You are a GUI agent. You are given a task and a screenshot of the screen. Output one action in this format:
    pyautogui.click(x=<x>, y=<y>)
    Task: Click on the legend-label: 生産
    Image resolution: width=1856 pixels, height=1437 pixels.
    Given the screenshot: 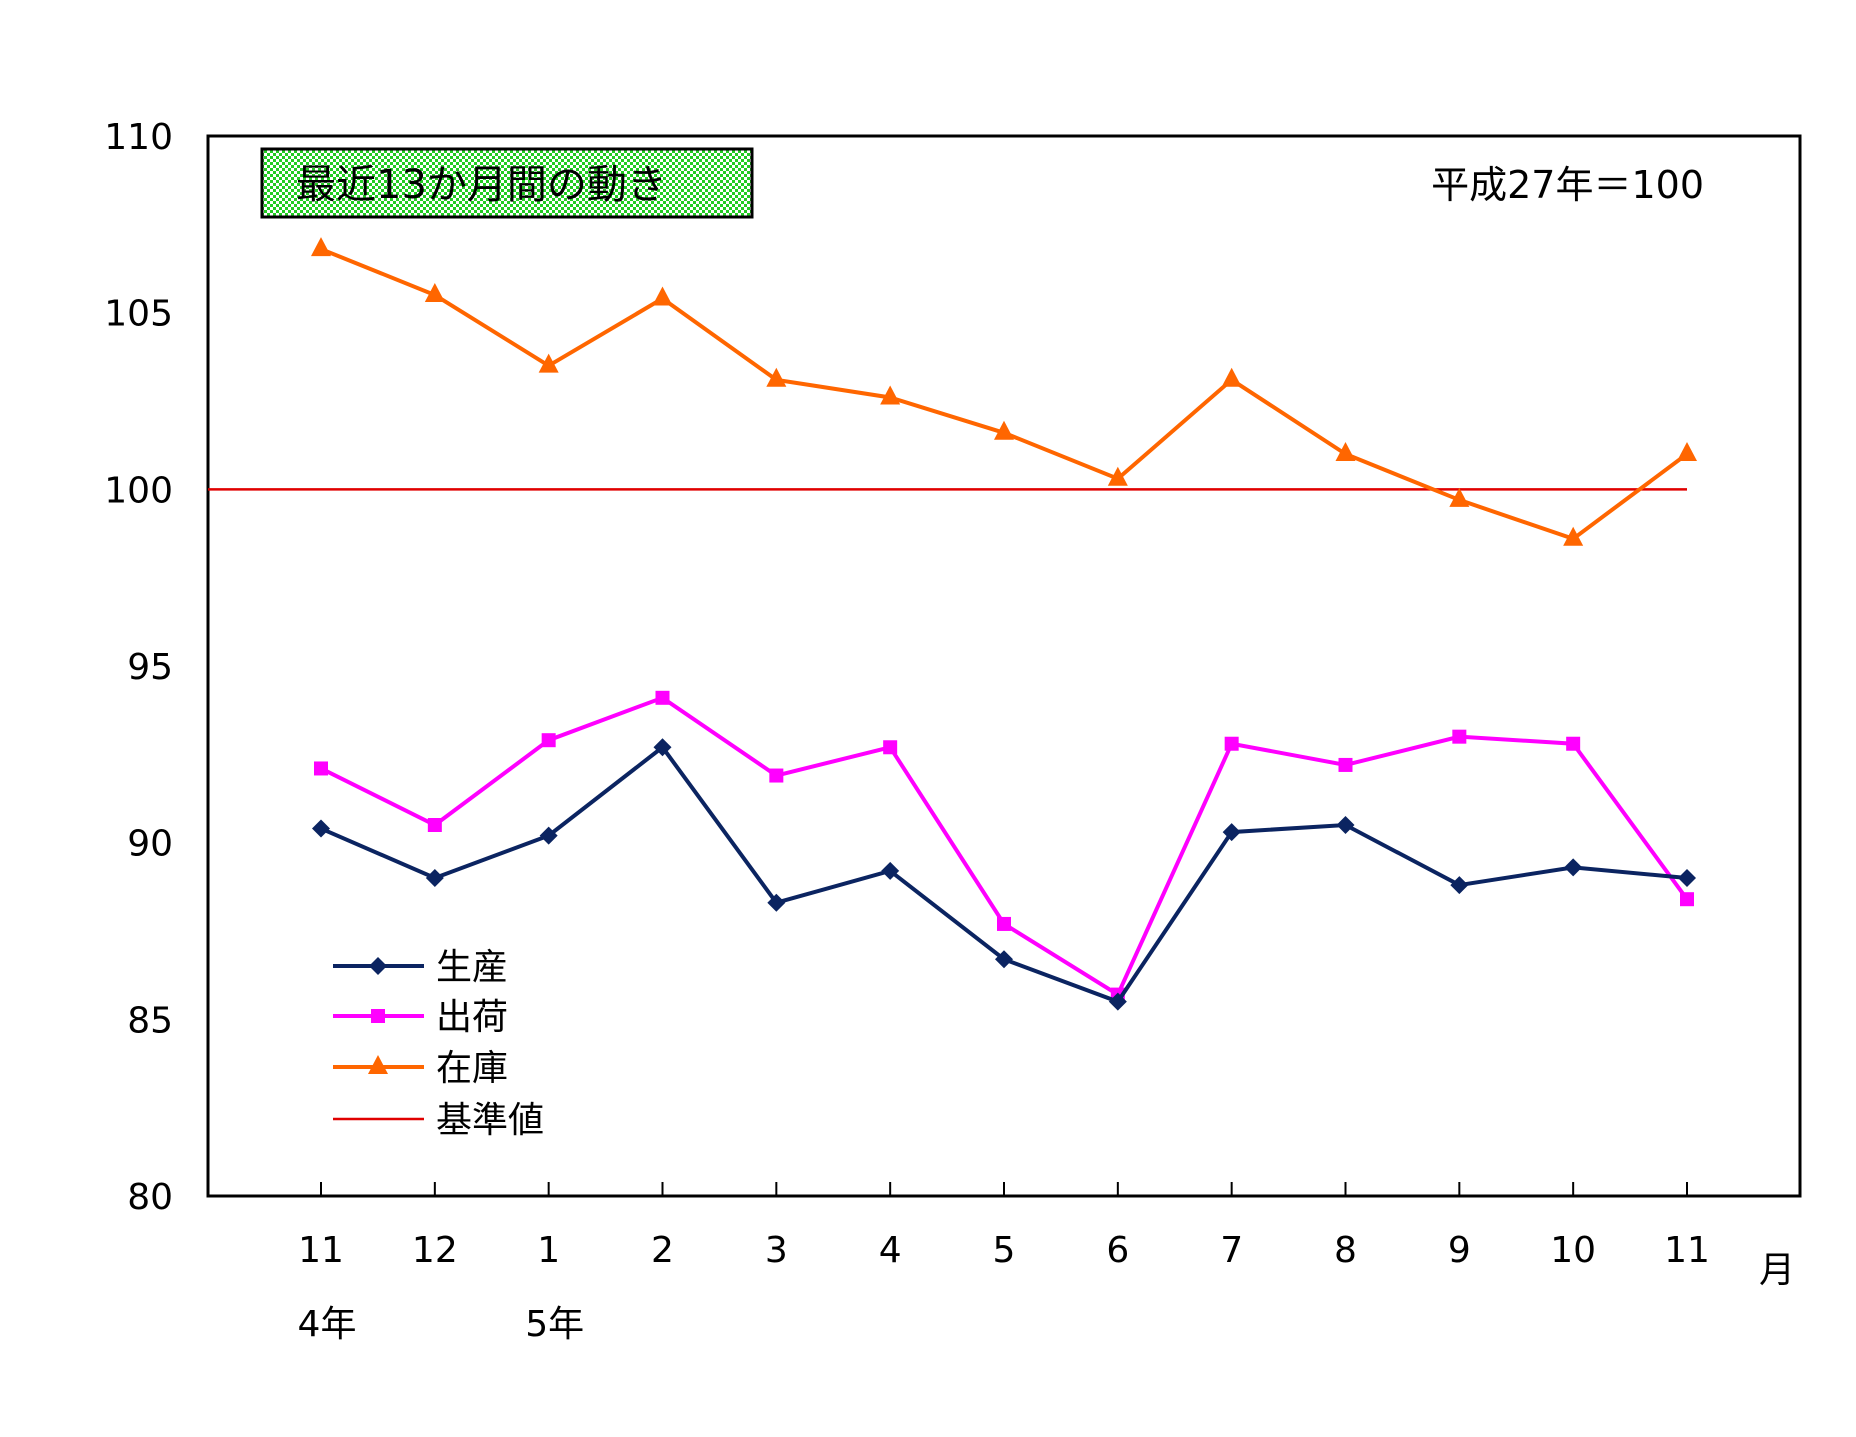 What is the action you would take?
    pyautogui.click(x=472, y=967)
    